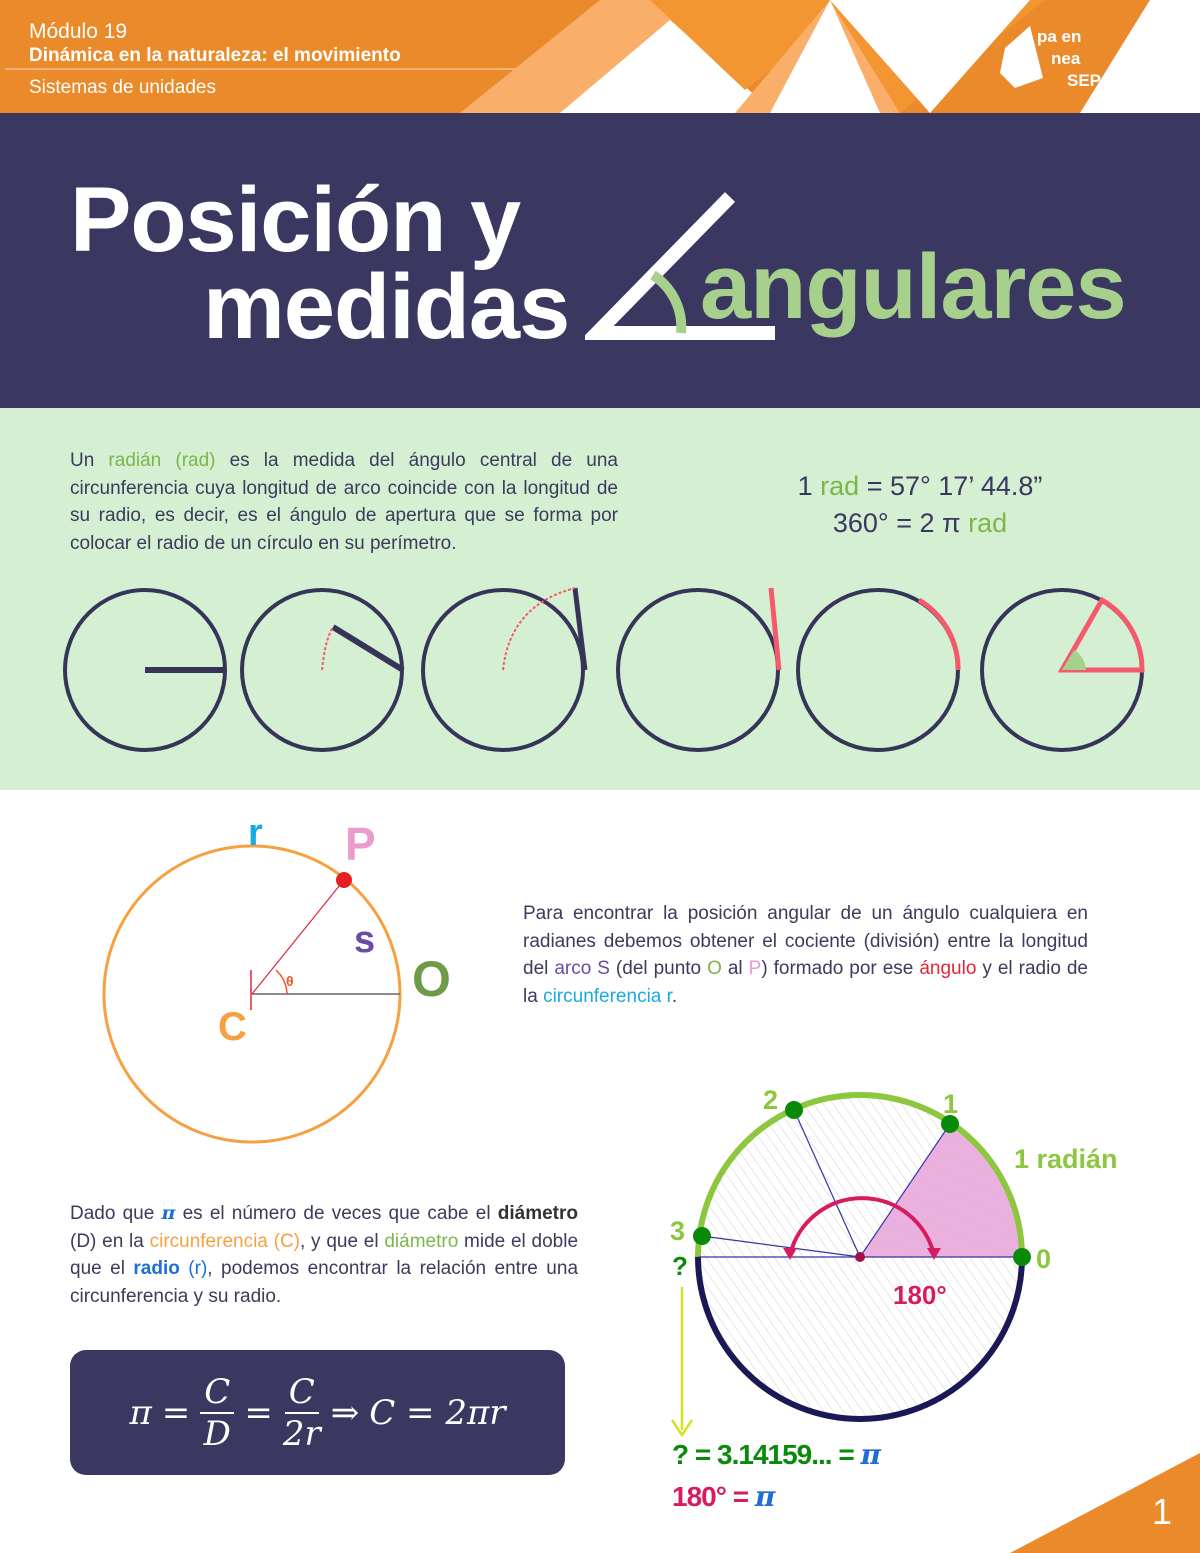 Image resolution: width=1200 pixels, height=1553 pixels. I want to click on header-triangles, so click(830, 56).